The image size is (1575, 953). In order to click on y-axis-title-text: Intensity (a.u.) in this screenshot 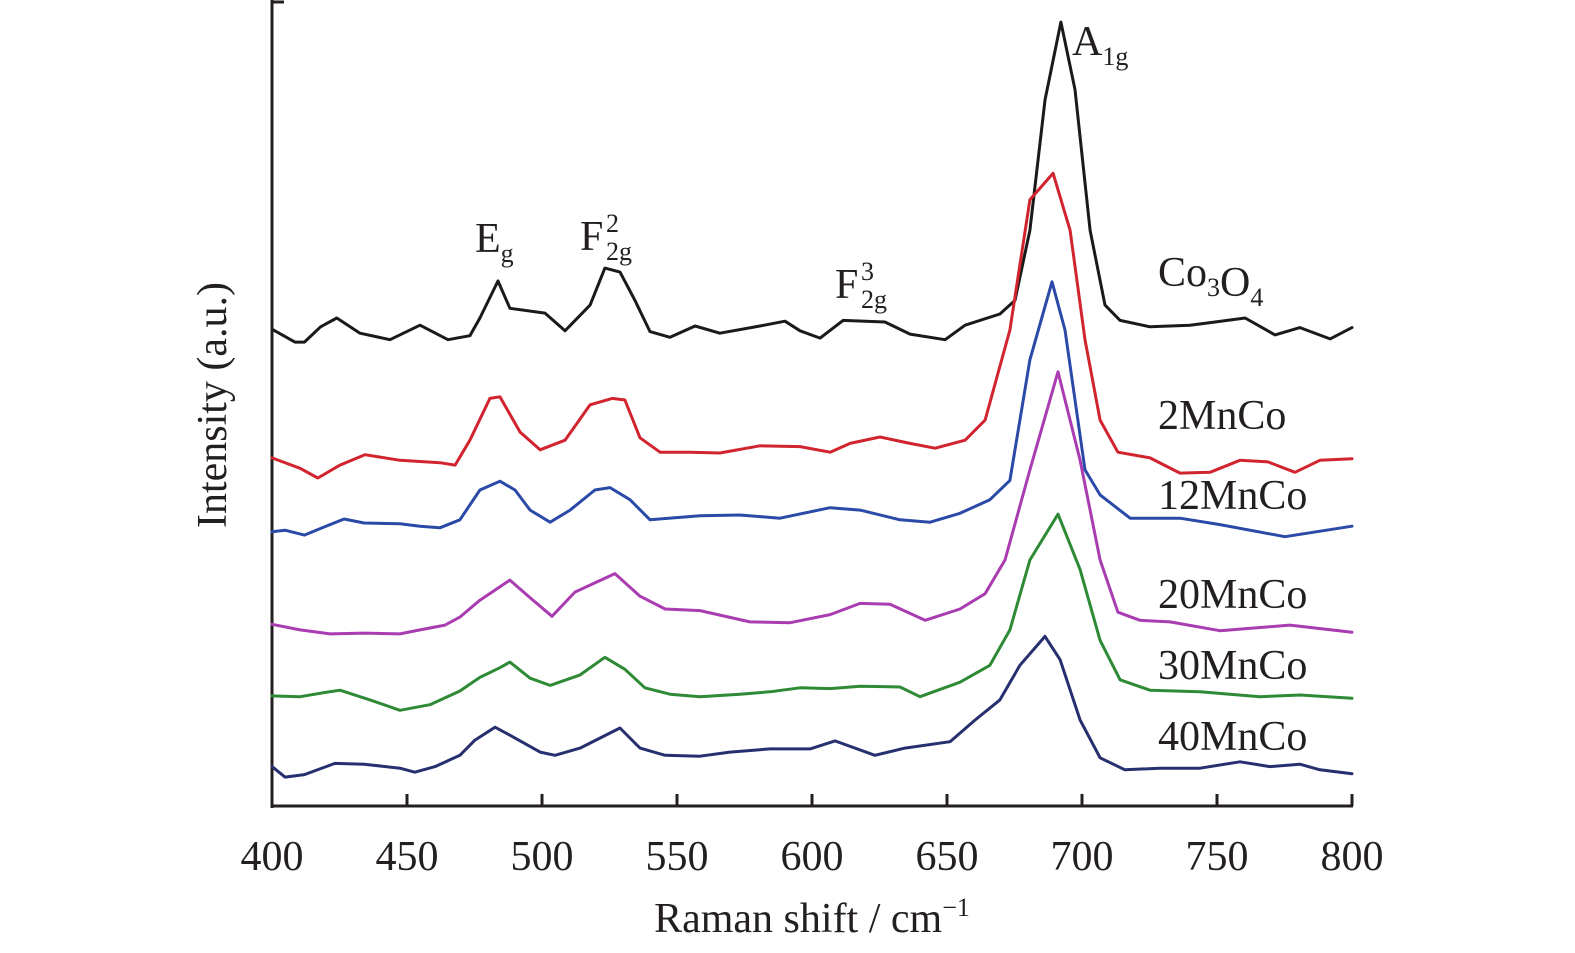, I will do `click(213, 405)`.